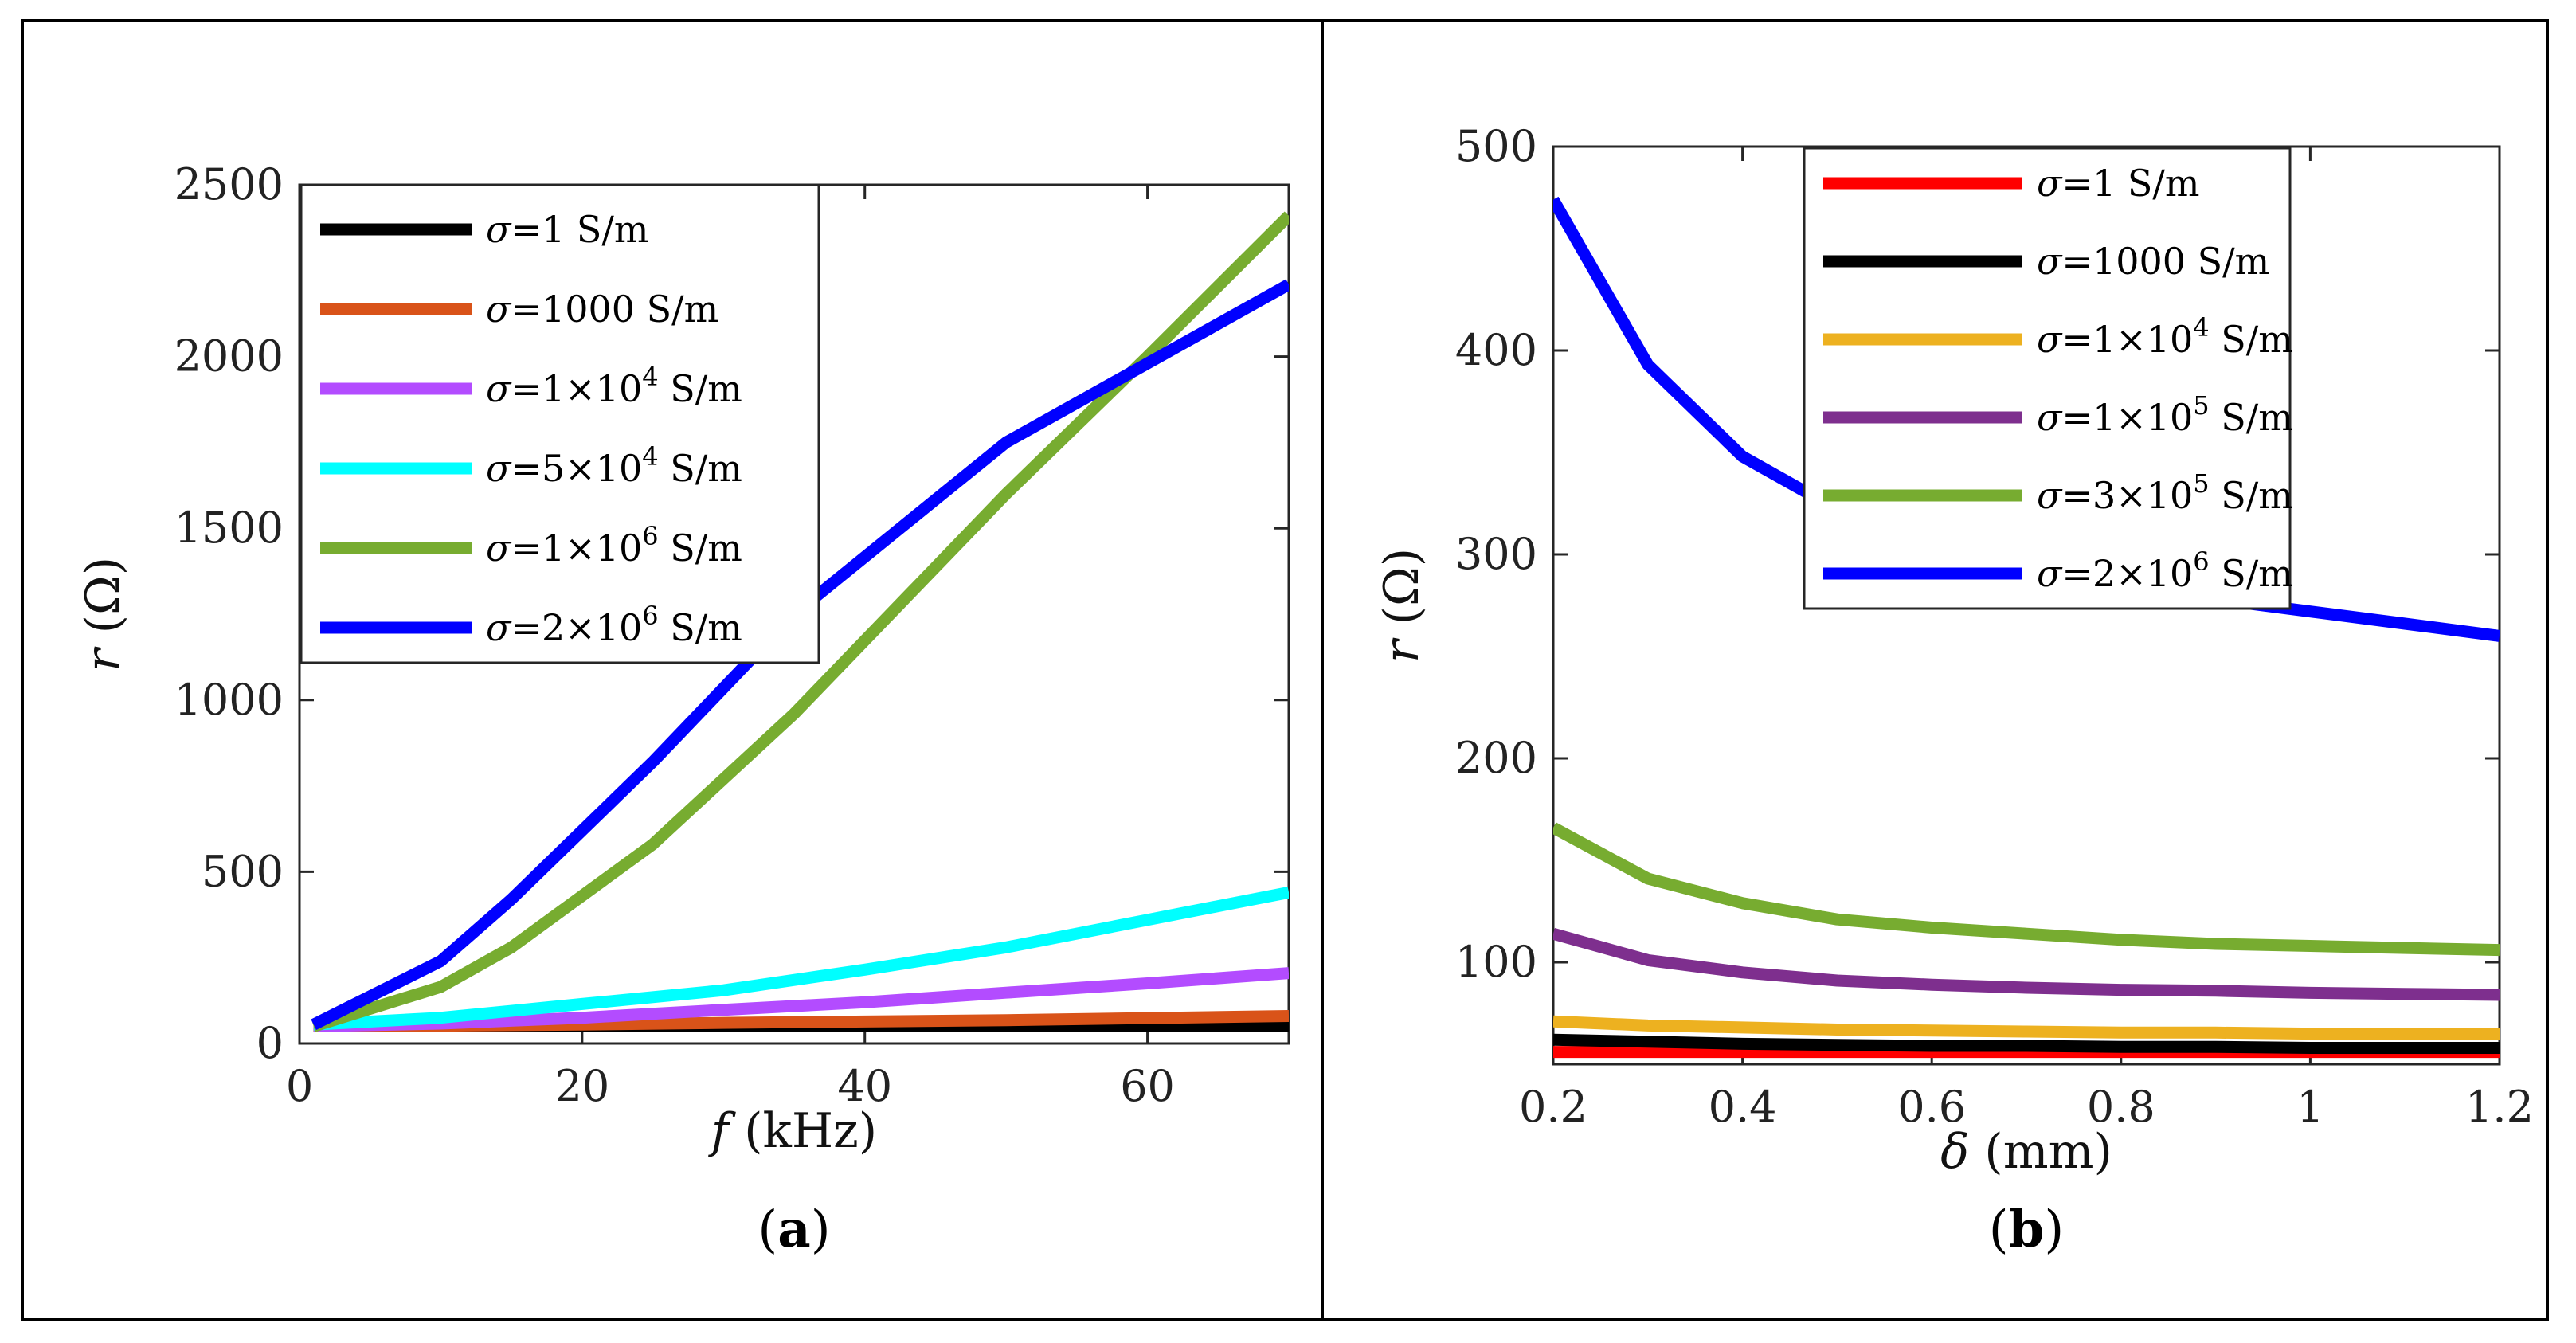 This screenshot has height=1343, width=2576. Describe the element at coordinates (2027, 1230) in the screenshot. I see `panel-label: (b)` at that location.